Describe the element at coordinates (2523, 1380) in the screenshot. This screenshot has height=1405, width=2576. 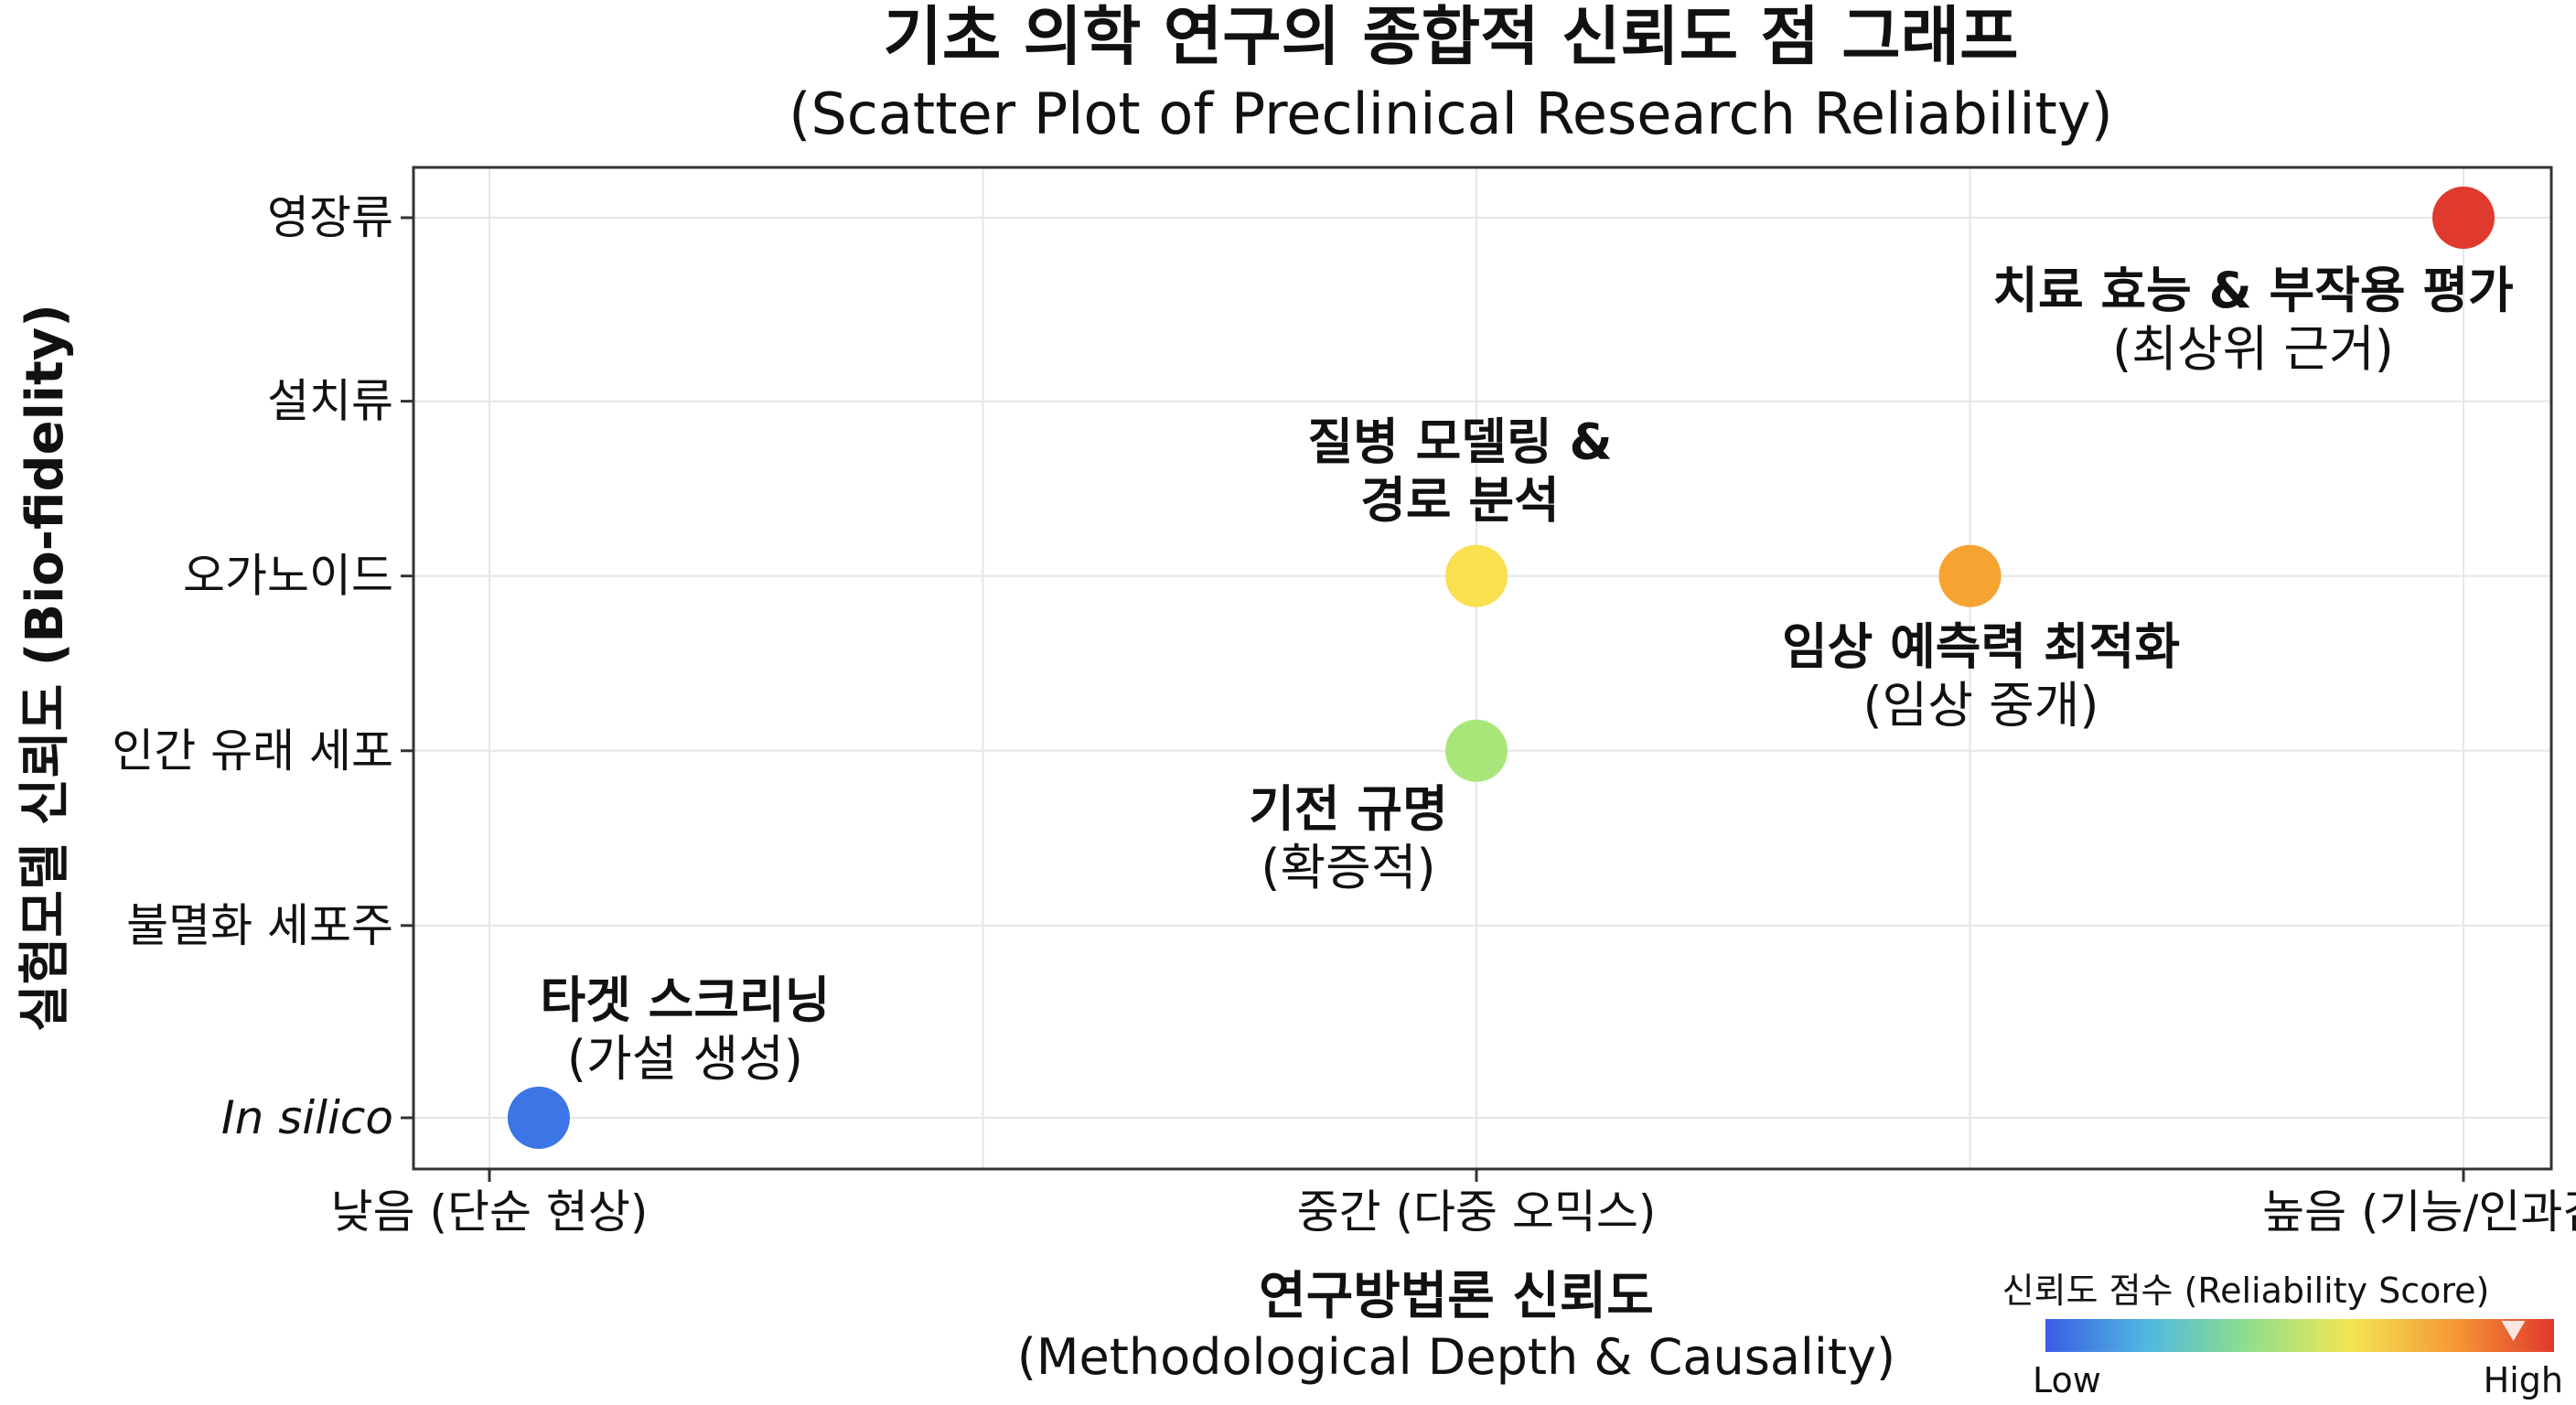
I see `colorbar-high-label: High` at that location.